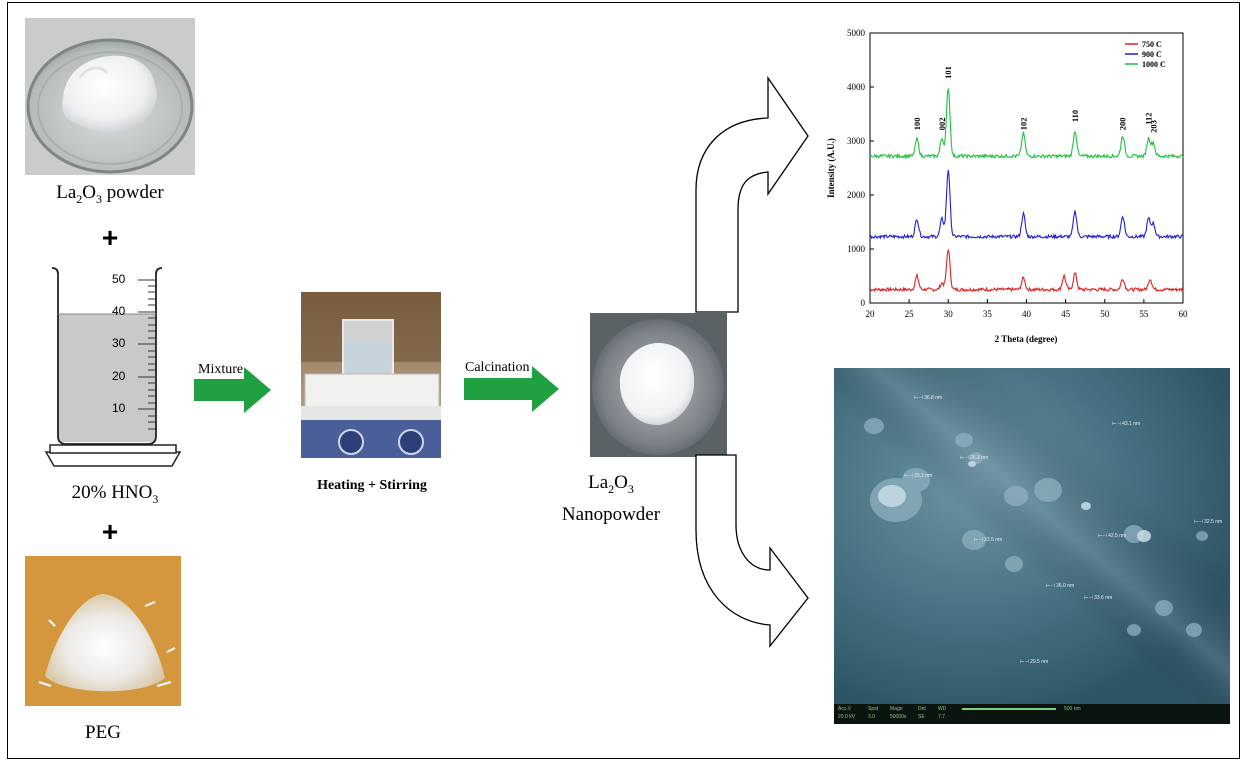 The height and width of the screenshot is (767, 1245). I want to click on xrd-x-tick-label: 50, so click(1105, 314).